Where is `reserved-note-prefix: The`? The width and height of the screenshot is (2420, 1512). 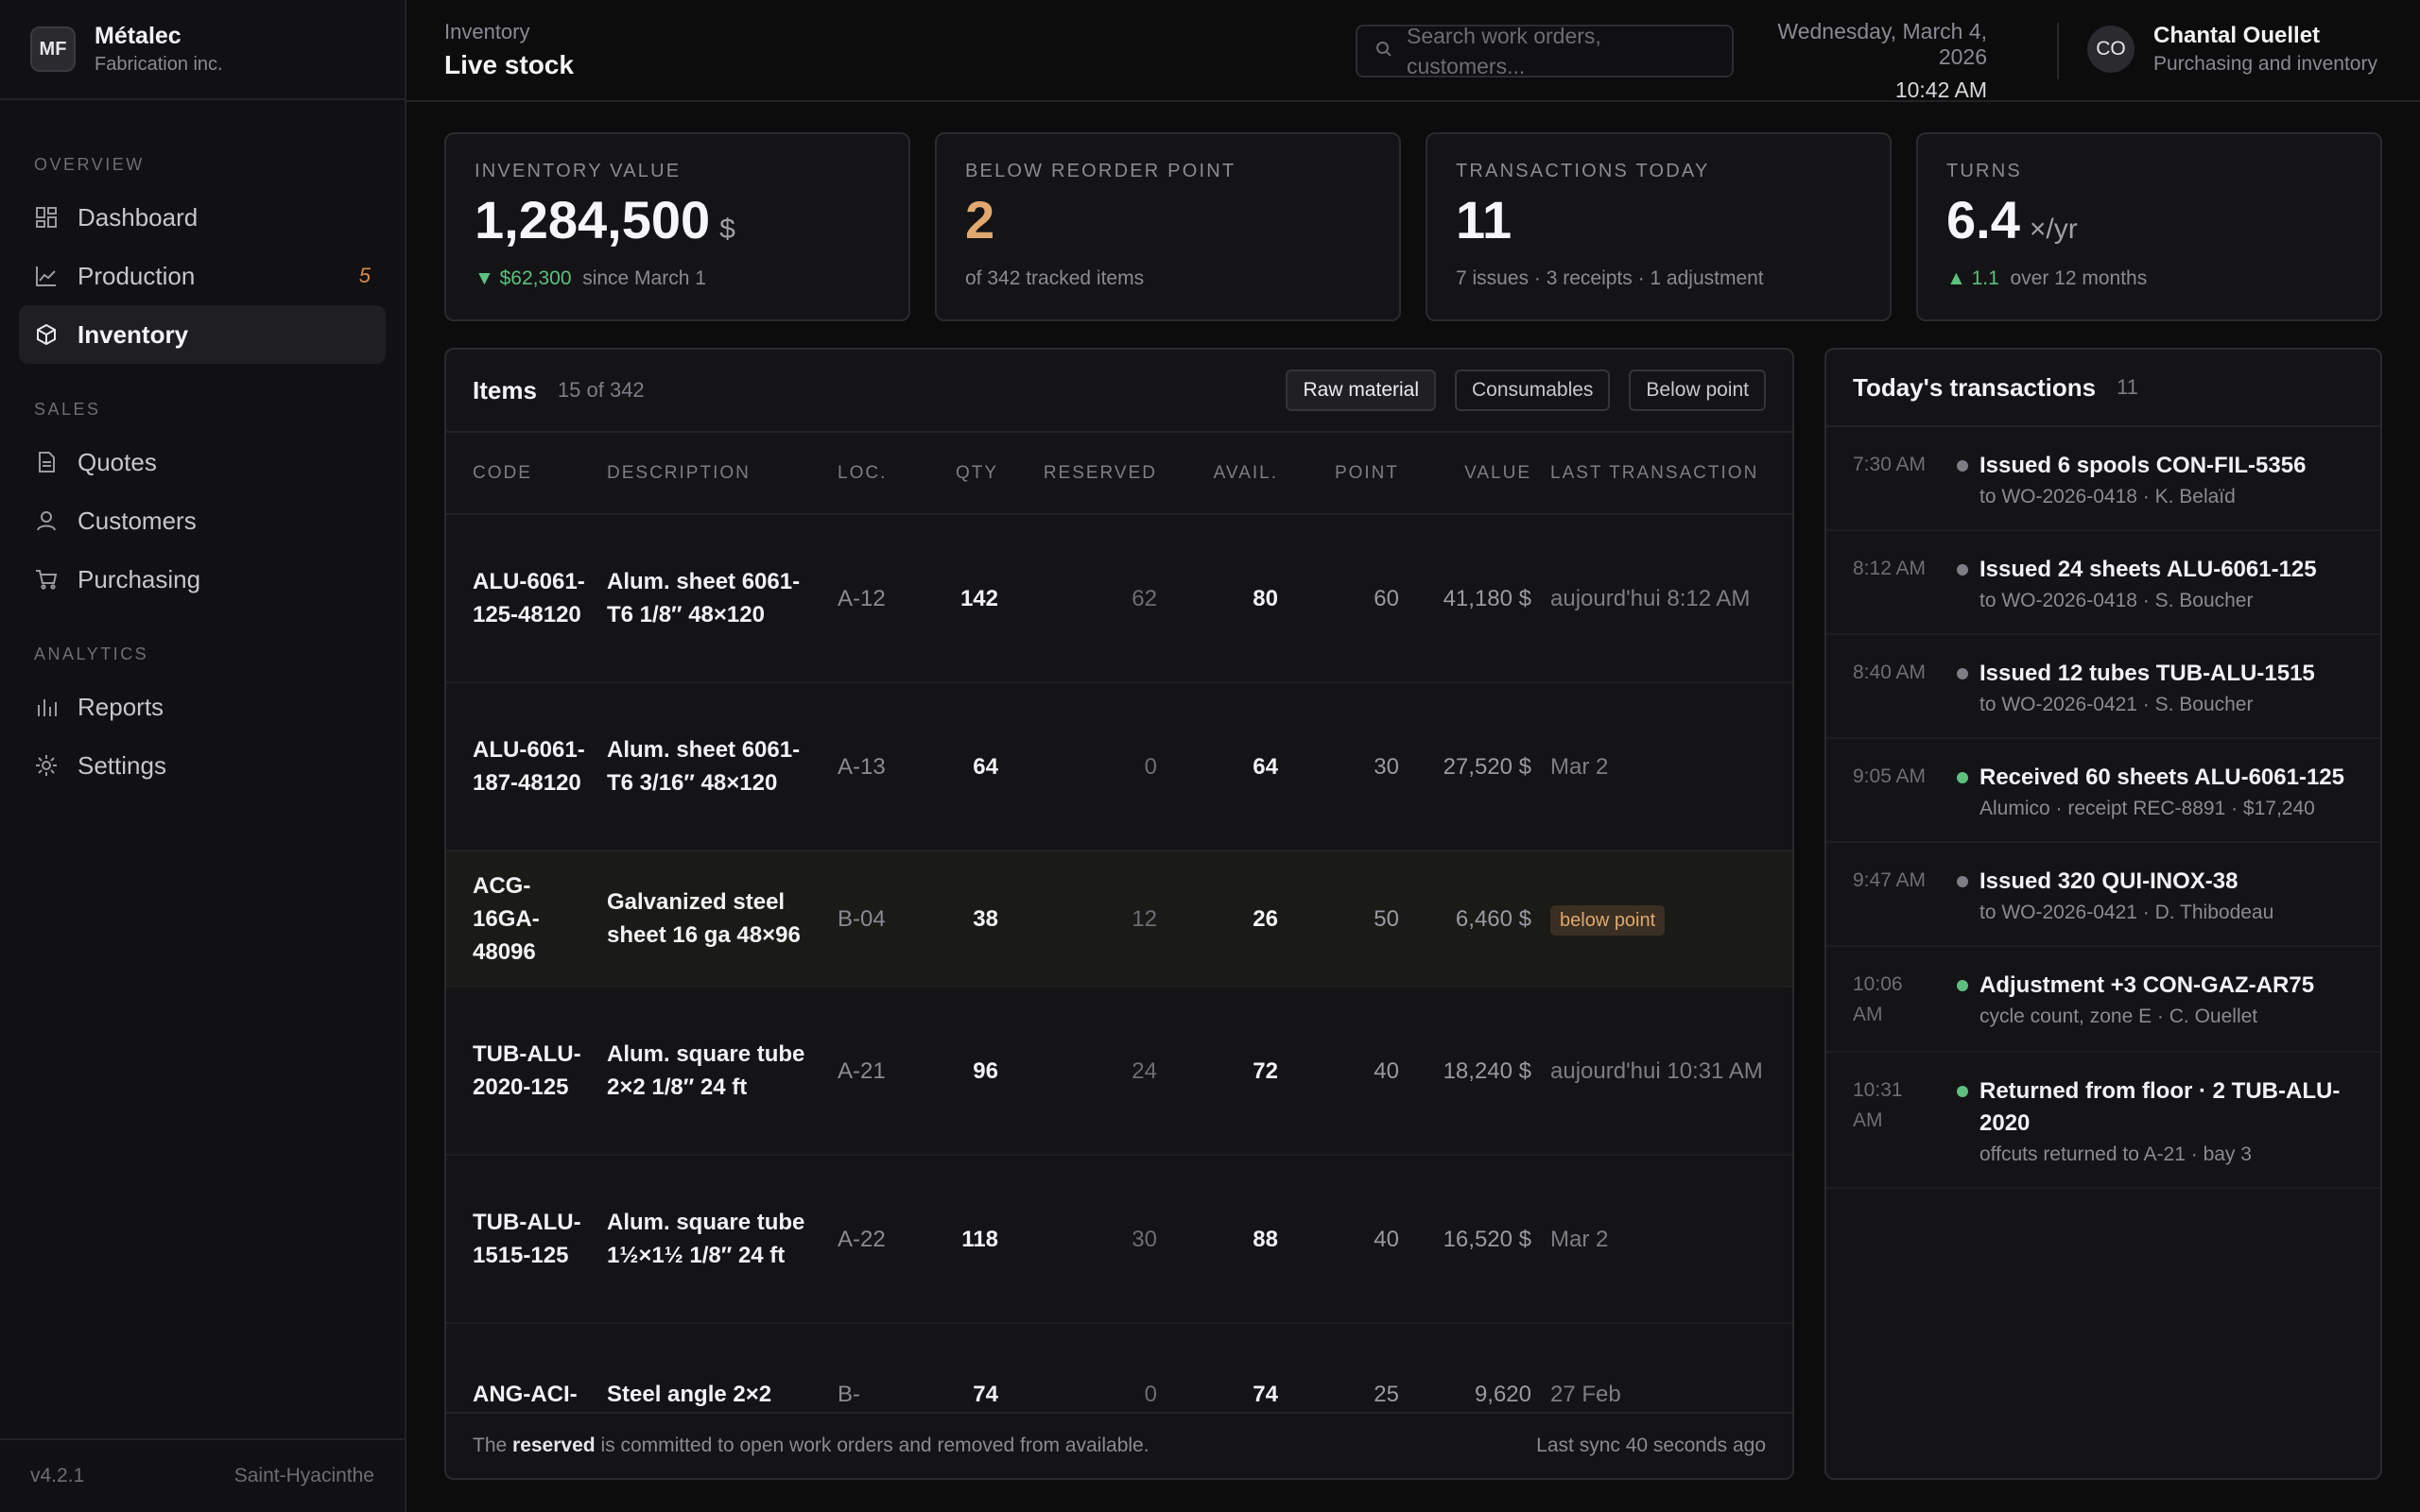
reserved-note-prefix: The is located at coordinates (490, 1445).